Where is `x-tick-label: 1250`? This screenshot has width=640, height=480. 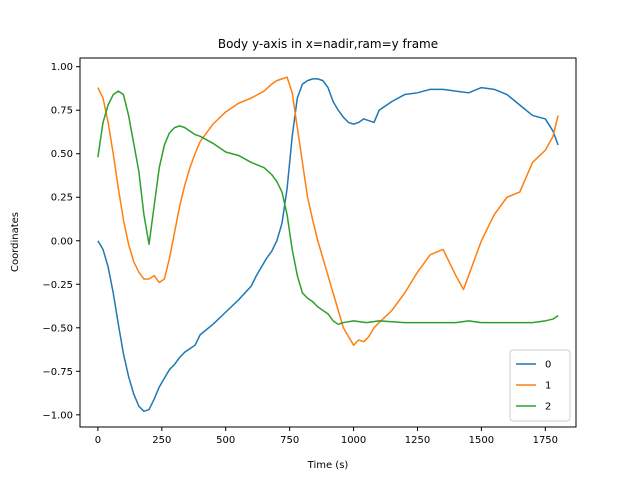
x-tick-label: 1250 is located at coordinates (417, 440).